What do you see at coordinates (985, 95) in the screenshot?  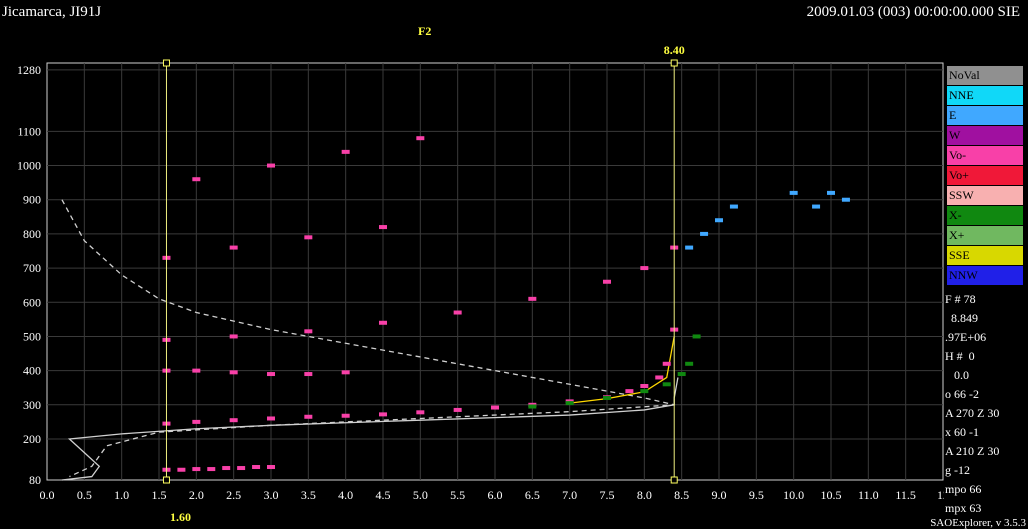 I see `legend-item-nne: NNE` at bounding box center [985, 95].